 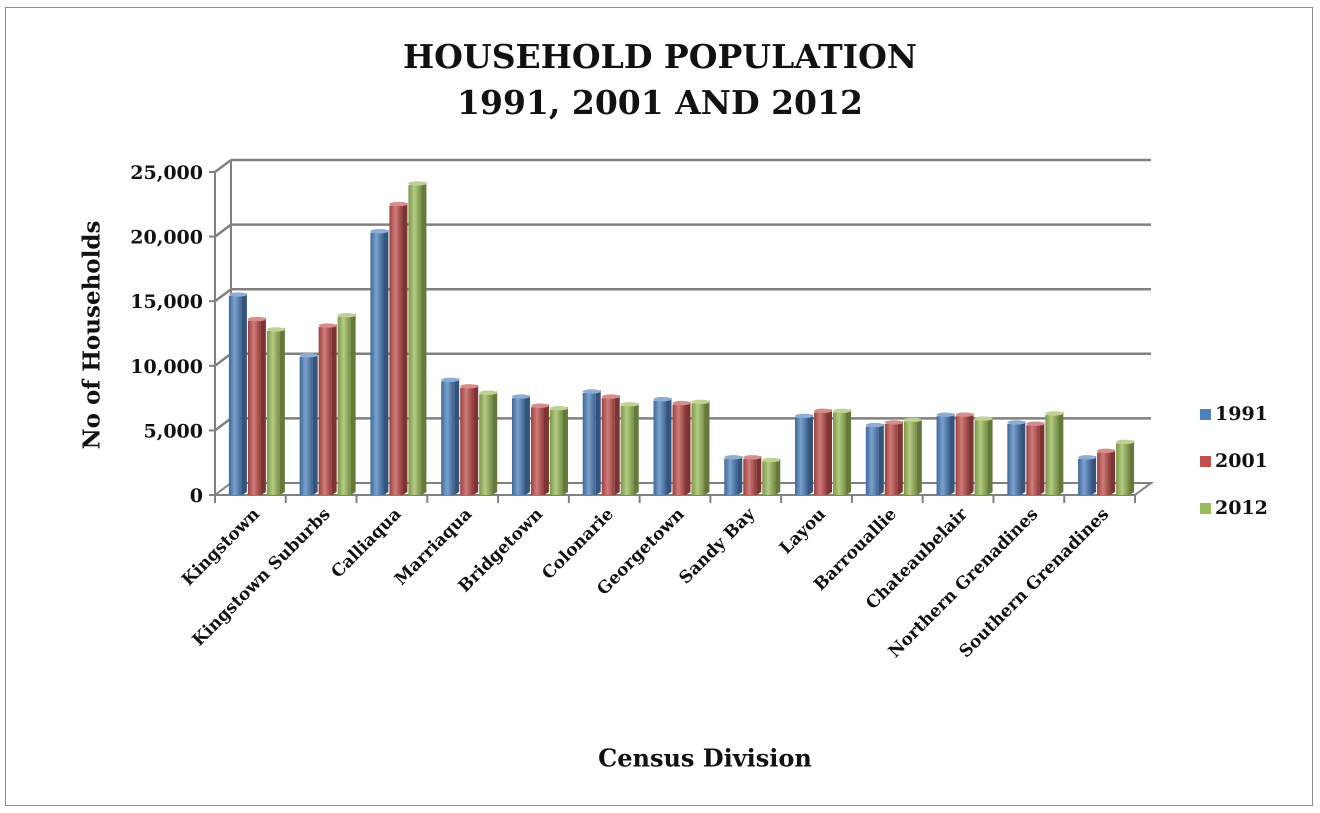 What do you see at coordinates (1241, 414) in the screenshot?
I see `legend-label: 1991` at bounding box center [1241, 414].